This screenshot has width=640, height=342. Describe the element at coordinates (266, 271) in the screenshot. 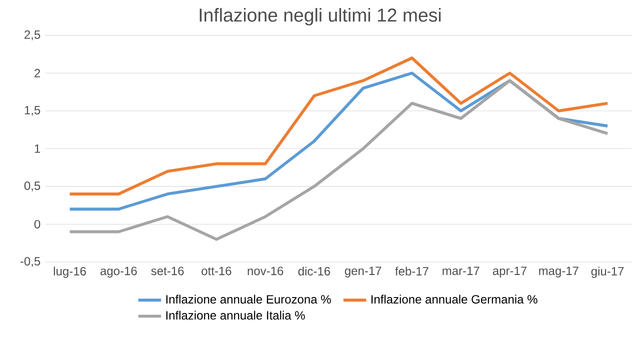

I see `x-tick-label: nov-16` at that location.